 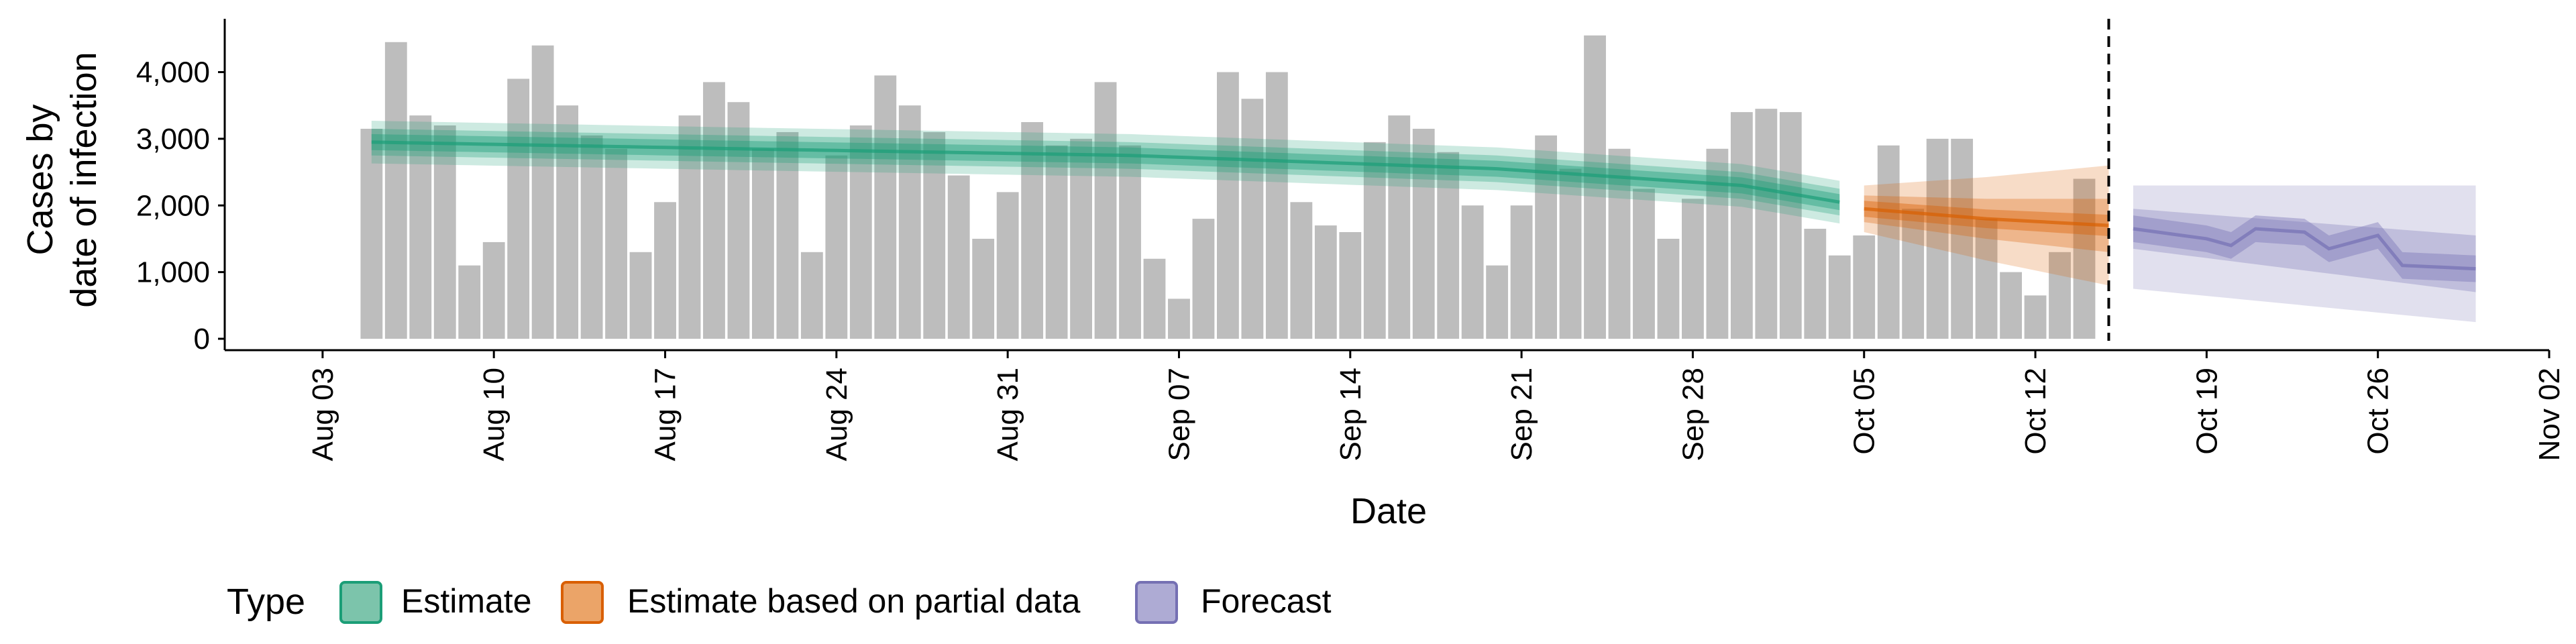 What do you see at coordinates (40, 179) in the screenshot?
I see `y-axis-title-line1: Cases by` at bounding box center [40, 179].